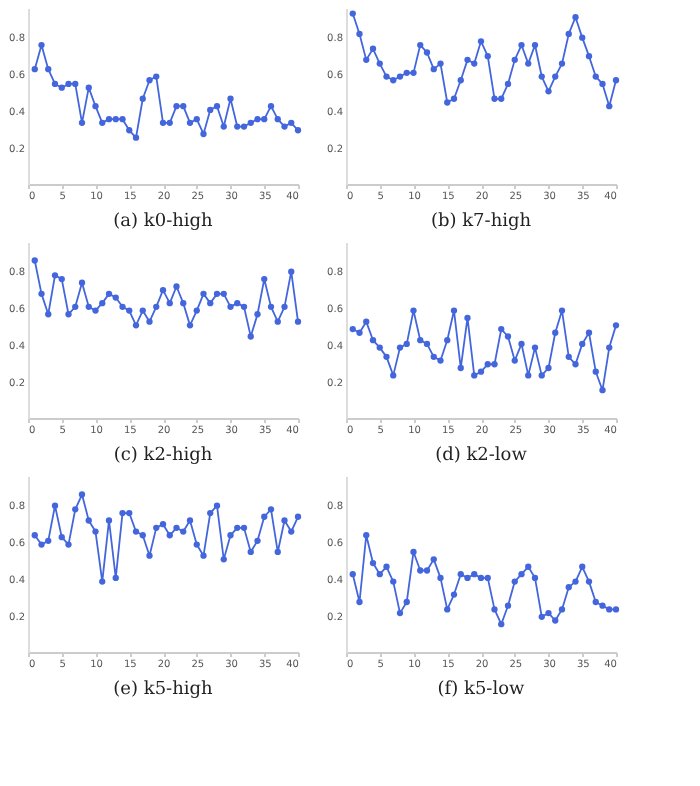  What do you see at coordinates (163, 690) in the screenshot?
I see `text: (e) k5-high` at bounding box center [163, 690].